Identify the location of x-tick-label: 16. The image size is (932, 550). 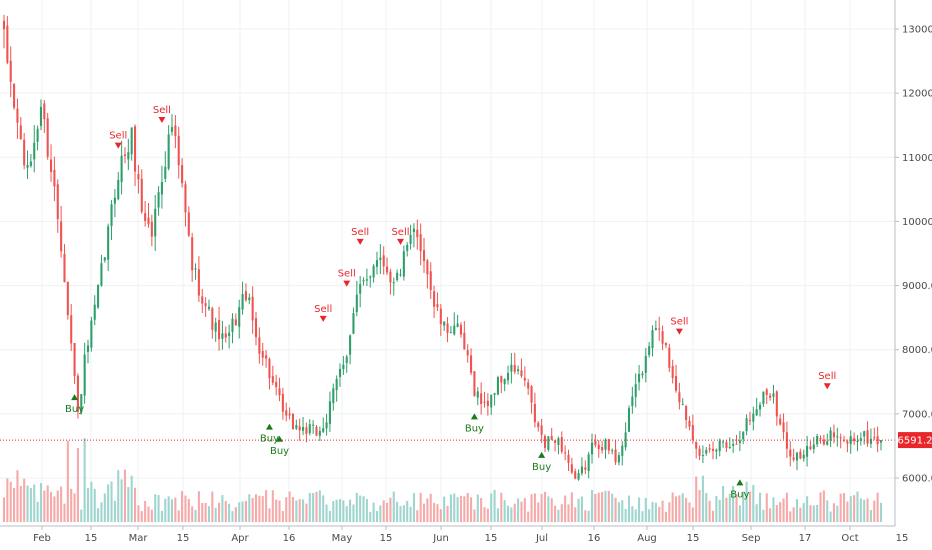
(289, 538).